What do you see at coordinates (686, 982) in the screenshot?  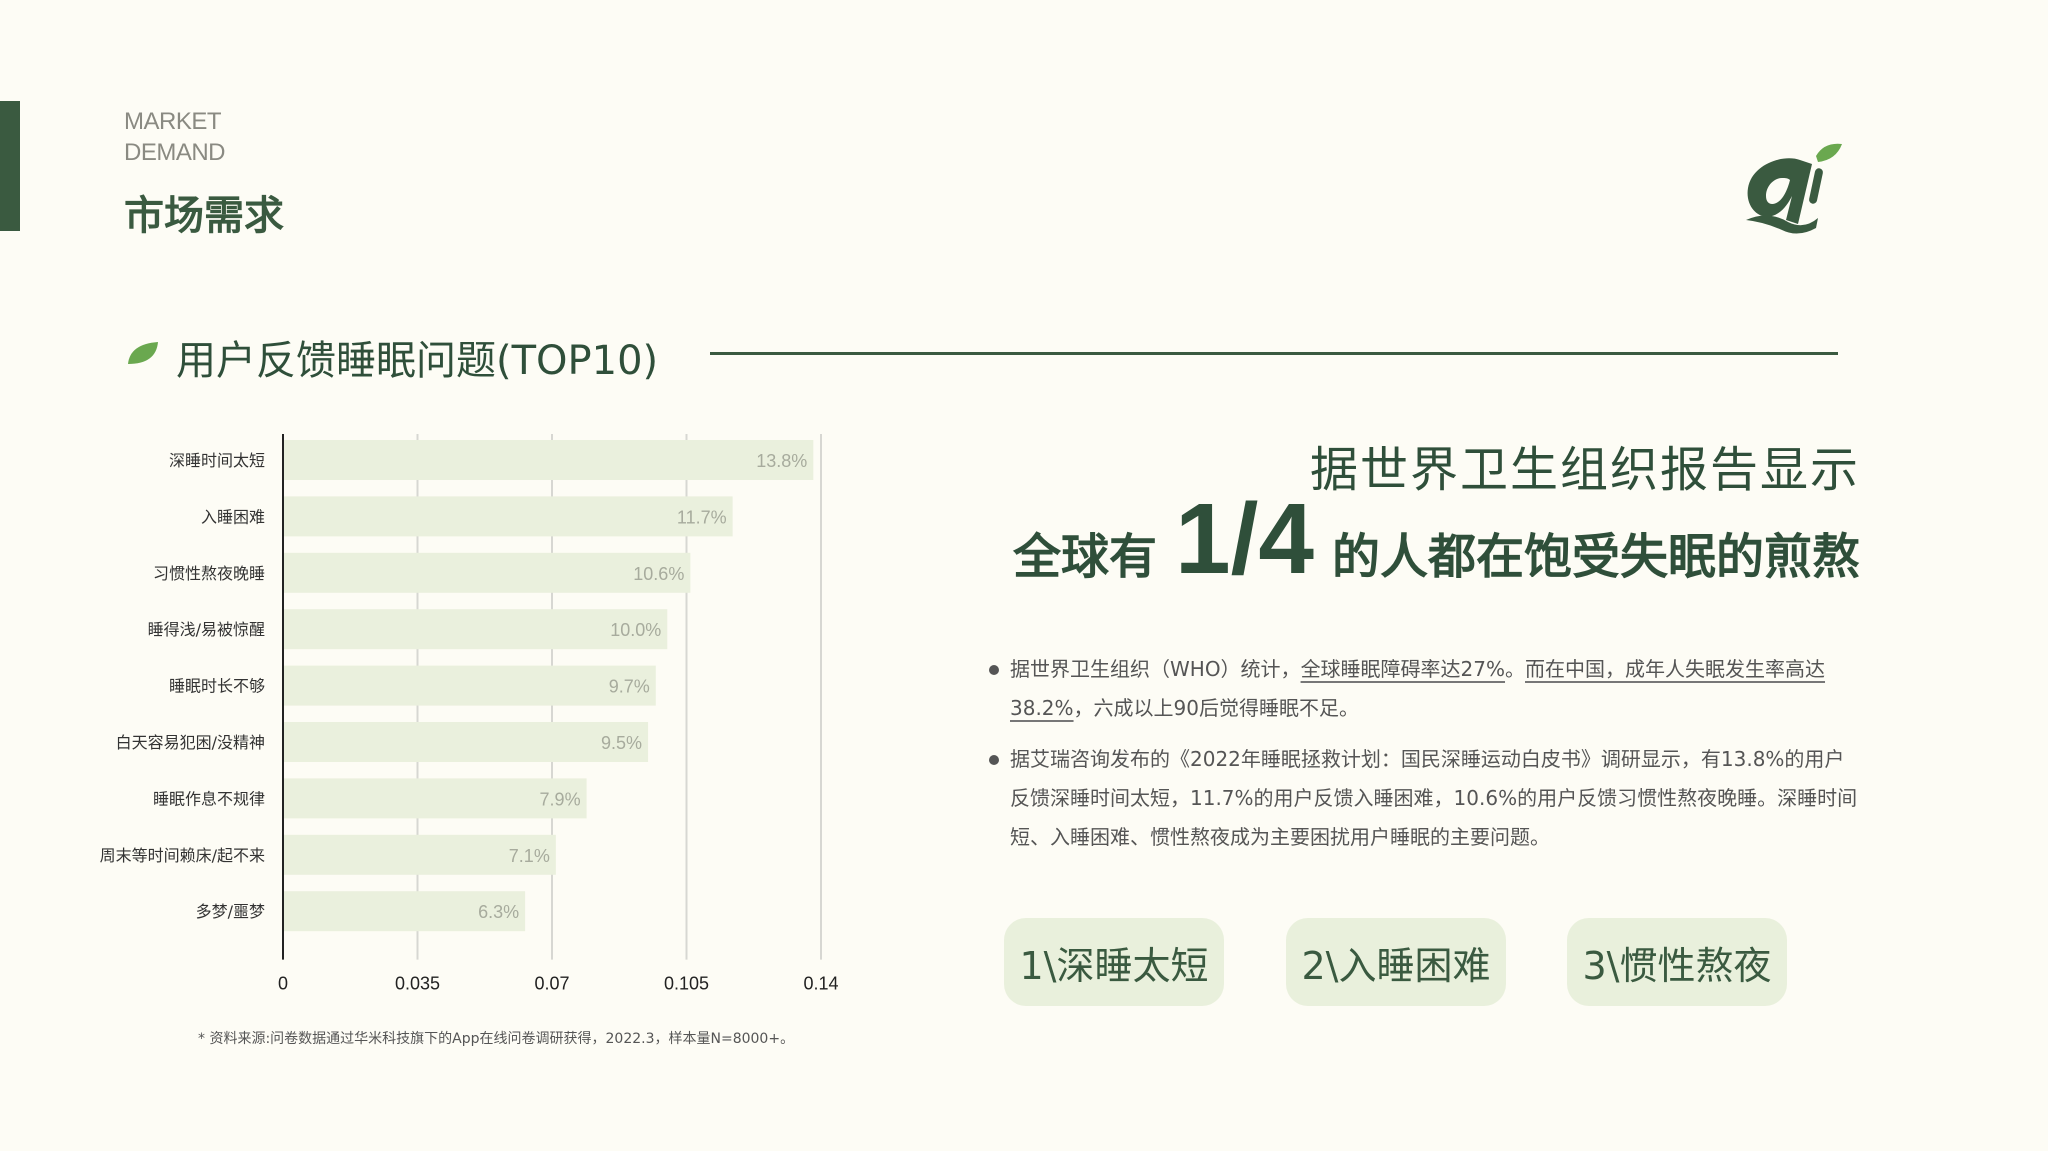 I see `x-tick-label: 0.105` at bounding box center [686, 982].